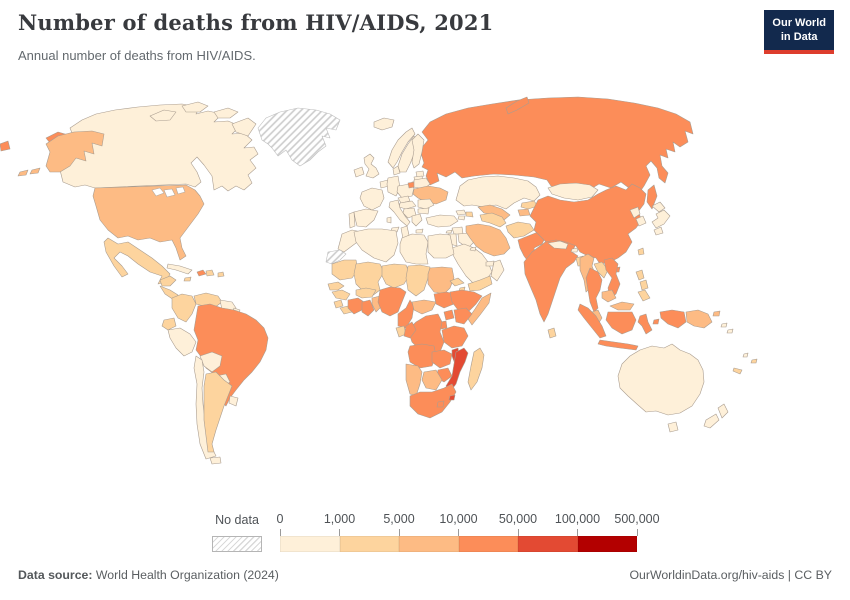 The height and width of the screenshot is (600, 850). What do you see at coordinates (455, 337) in the screenshot?
I see `country-tanzania` at bounding box center [455, 337].